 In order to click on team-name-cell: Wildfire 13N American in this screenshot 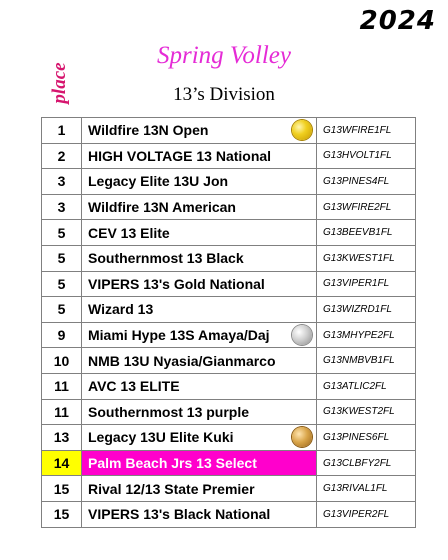, I will do `click(199, 207)`.